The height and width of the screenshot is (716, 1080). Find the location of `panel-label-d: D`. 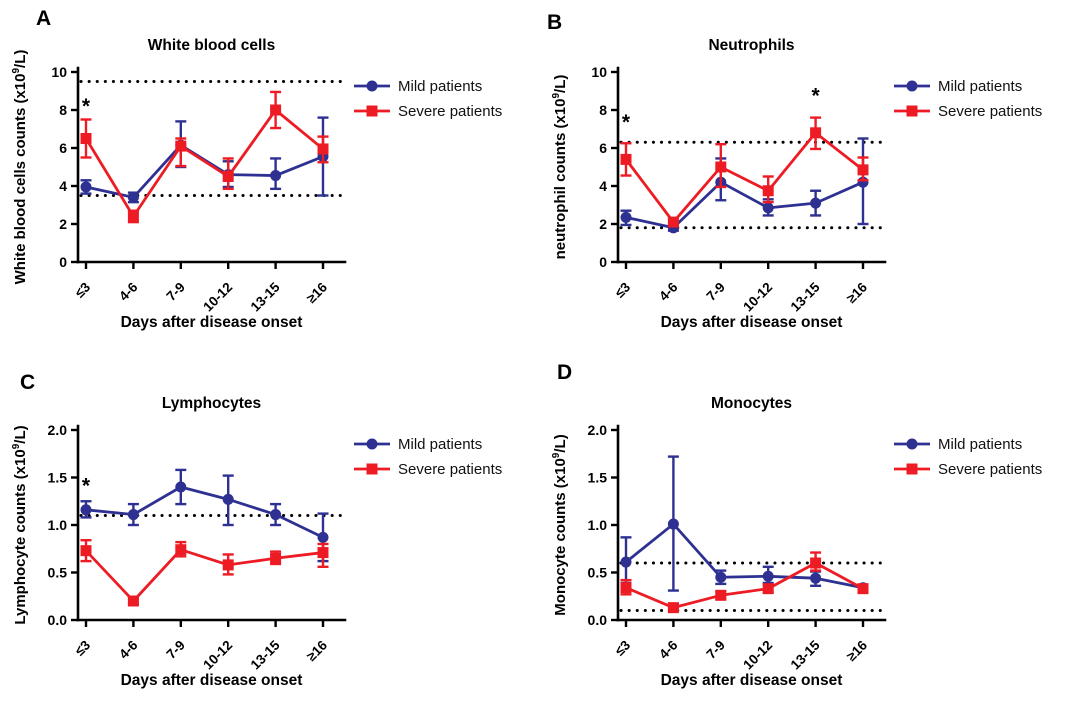

panel-label-d: D is located at coordinates (565, 372).